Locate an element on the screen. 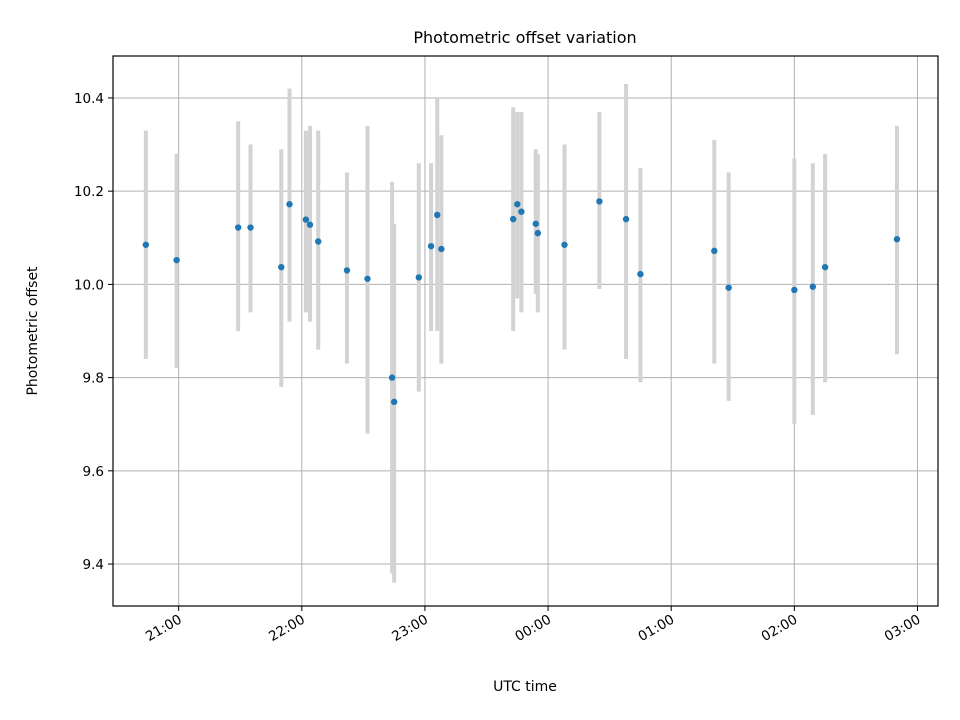 This screenshot has width=960, height=720. x-tick-label: 01:00 is located at coordinates (657, 628).